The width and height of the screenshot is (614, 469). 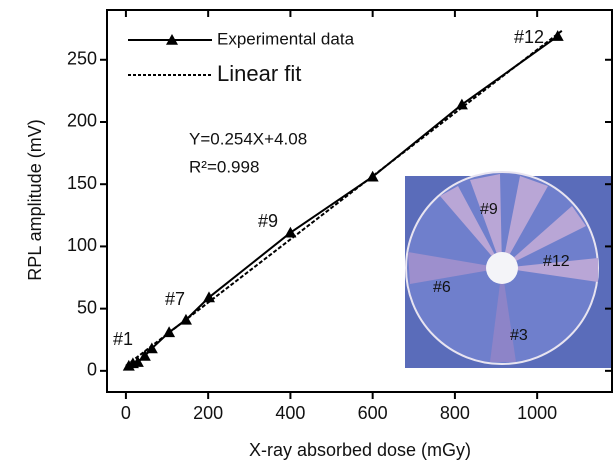 What do you see at coordinates (556, 261) in the screenshot?
I see `inset-label: #12` at bounding box center [556, 261].